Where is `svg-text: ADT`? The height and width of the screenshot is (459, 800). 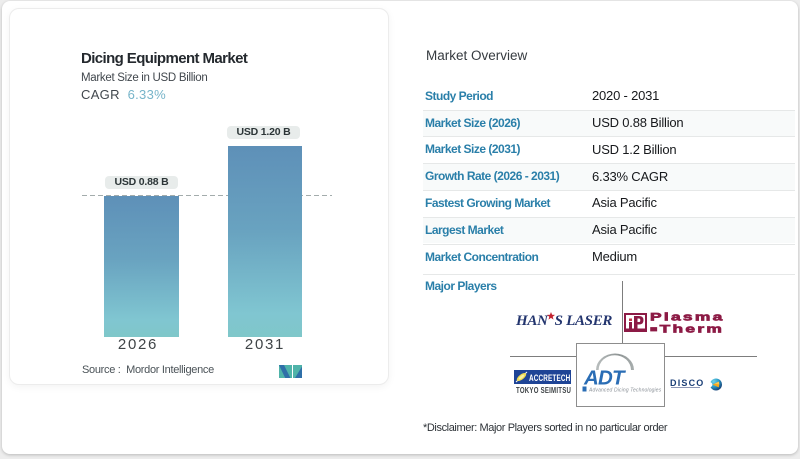 svg-text: ADT is located at coordinates (604, 378).